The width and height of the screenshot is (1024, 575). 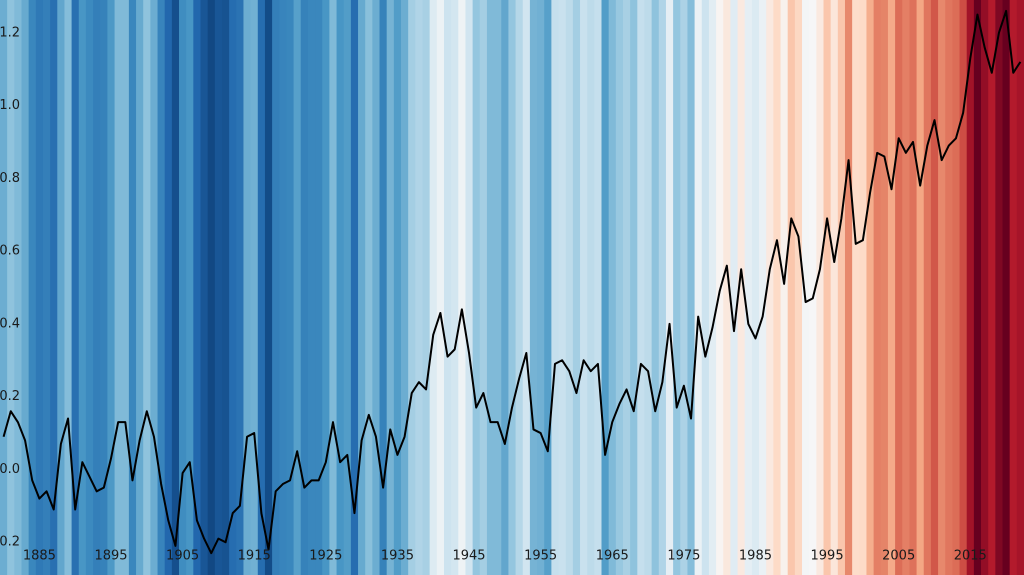 I want to click on x-tick-label: 1935, so click(x=397, y=556).